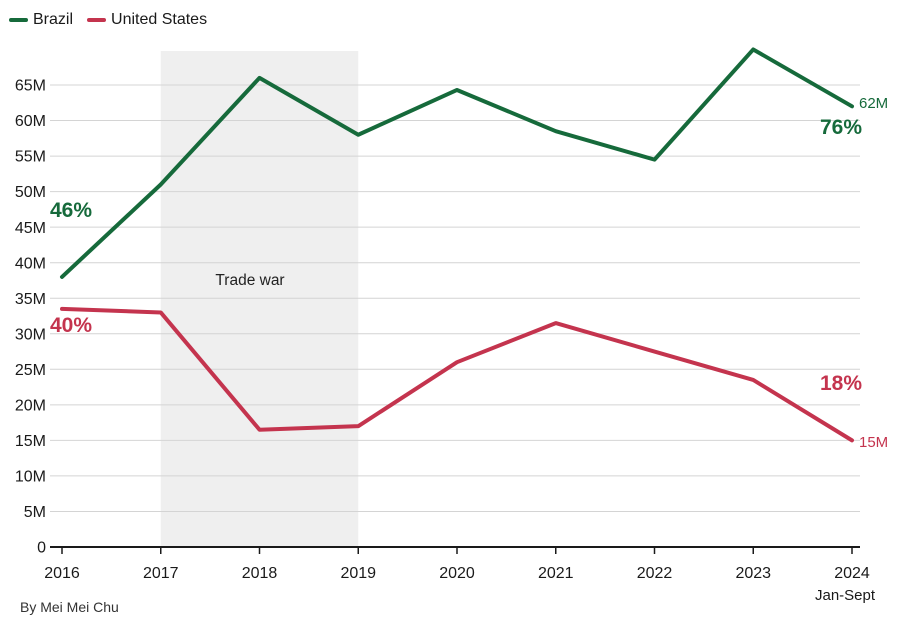 This screenshot has height=624, width=901. I want to click on byline: By Mei Mei Chu, so click(69, 607).